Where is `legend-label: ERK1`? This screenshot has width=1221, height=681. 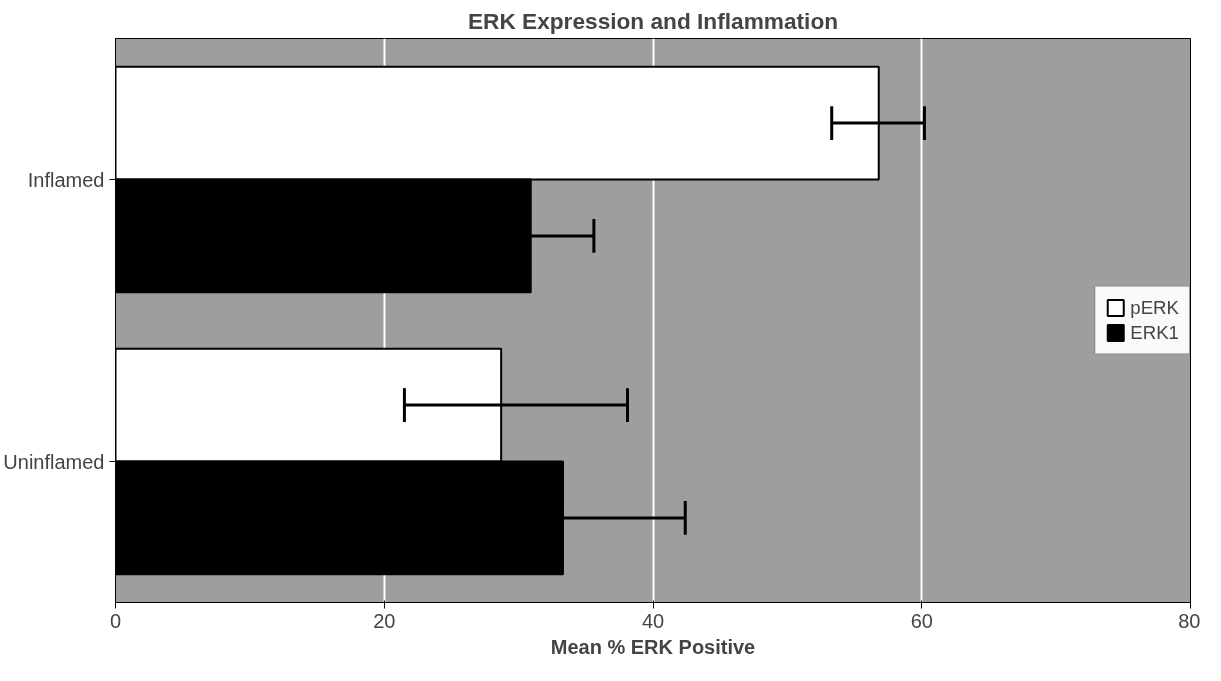
legend-label: ERK1 is located at coordinates (1154, 332).